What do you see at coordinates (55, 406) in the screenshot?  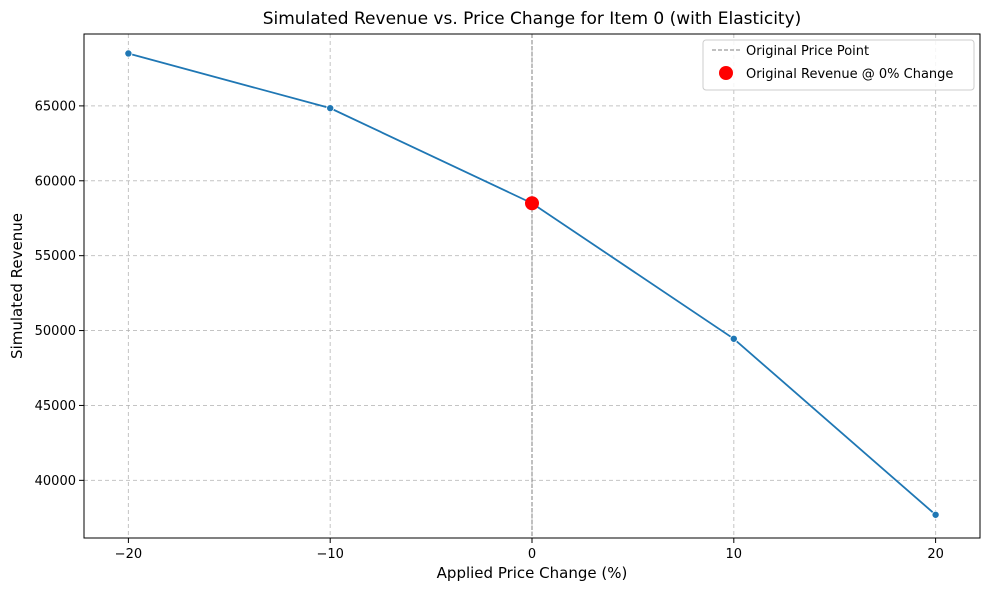 I see `y-tick-label: 45000` at bounding box center [55, 406].